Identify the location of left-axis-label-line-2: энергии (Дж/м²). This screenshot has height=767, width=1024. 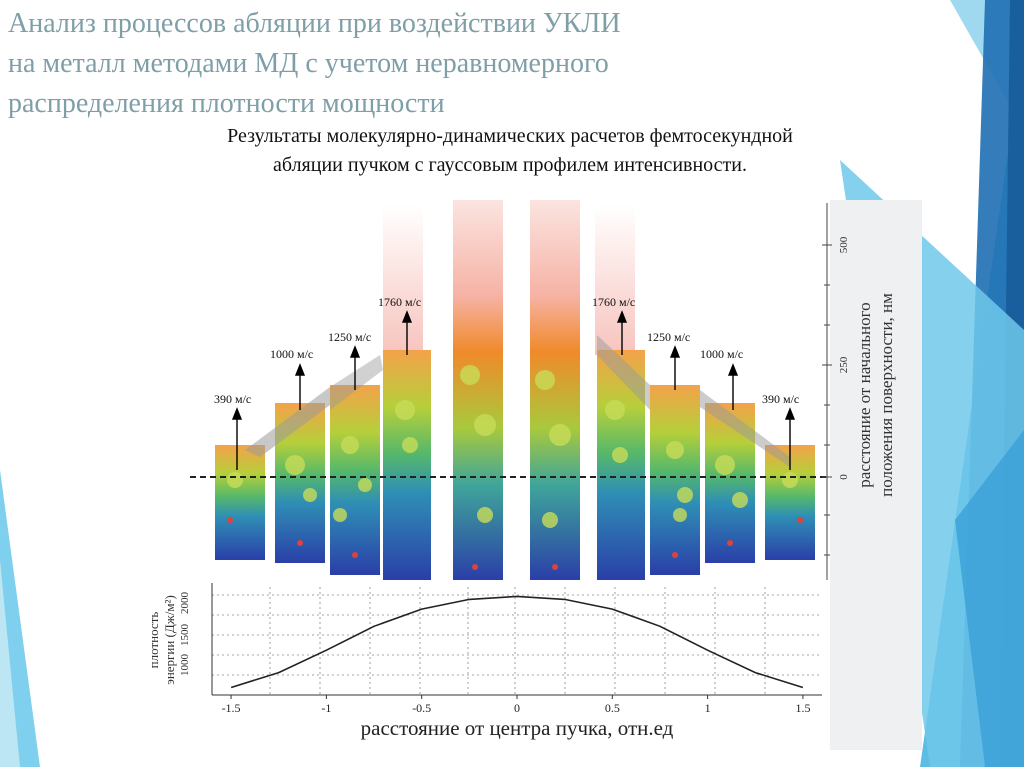
(169, 640).